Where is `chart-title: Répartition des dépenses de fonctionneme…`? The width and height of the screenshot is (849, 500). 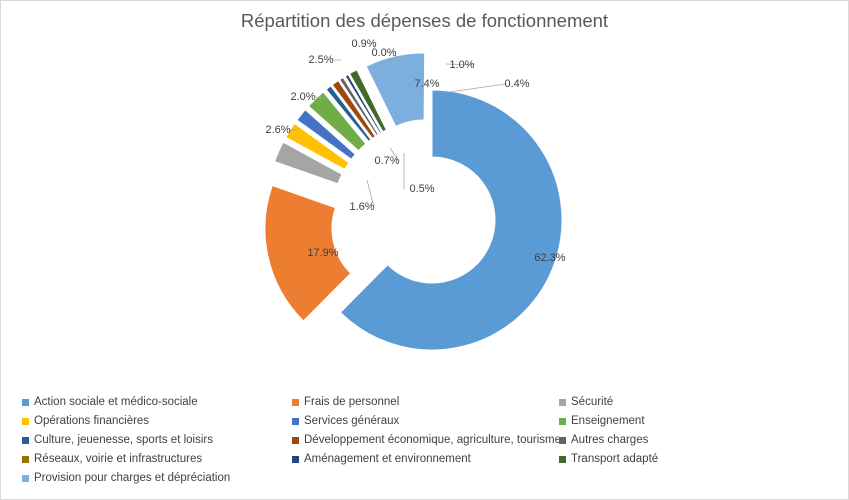
chart-title: Répartition des dépenses de fonctionneme… is located at coordinates (424, 20).